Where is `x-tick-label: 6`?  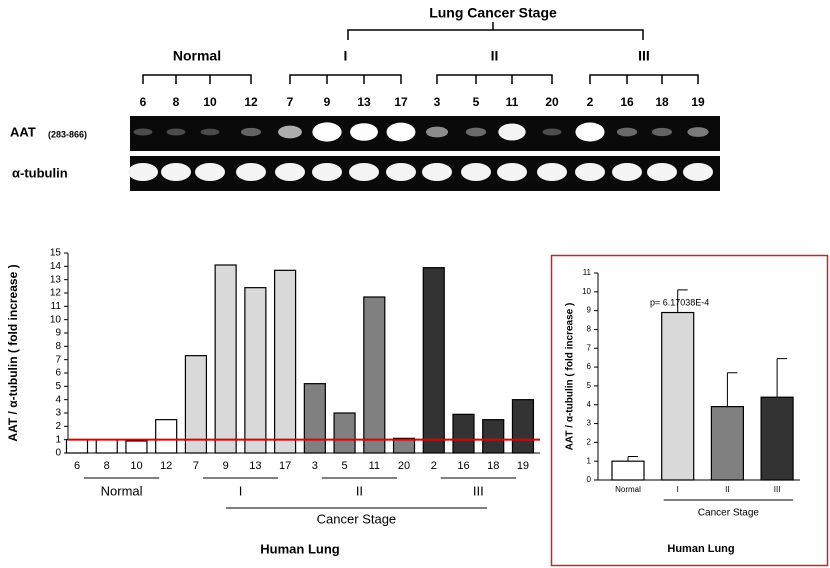 x-tick-label: 6 is located at coordinates (77, 466).